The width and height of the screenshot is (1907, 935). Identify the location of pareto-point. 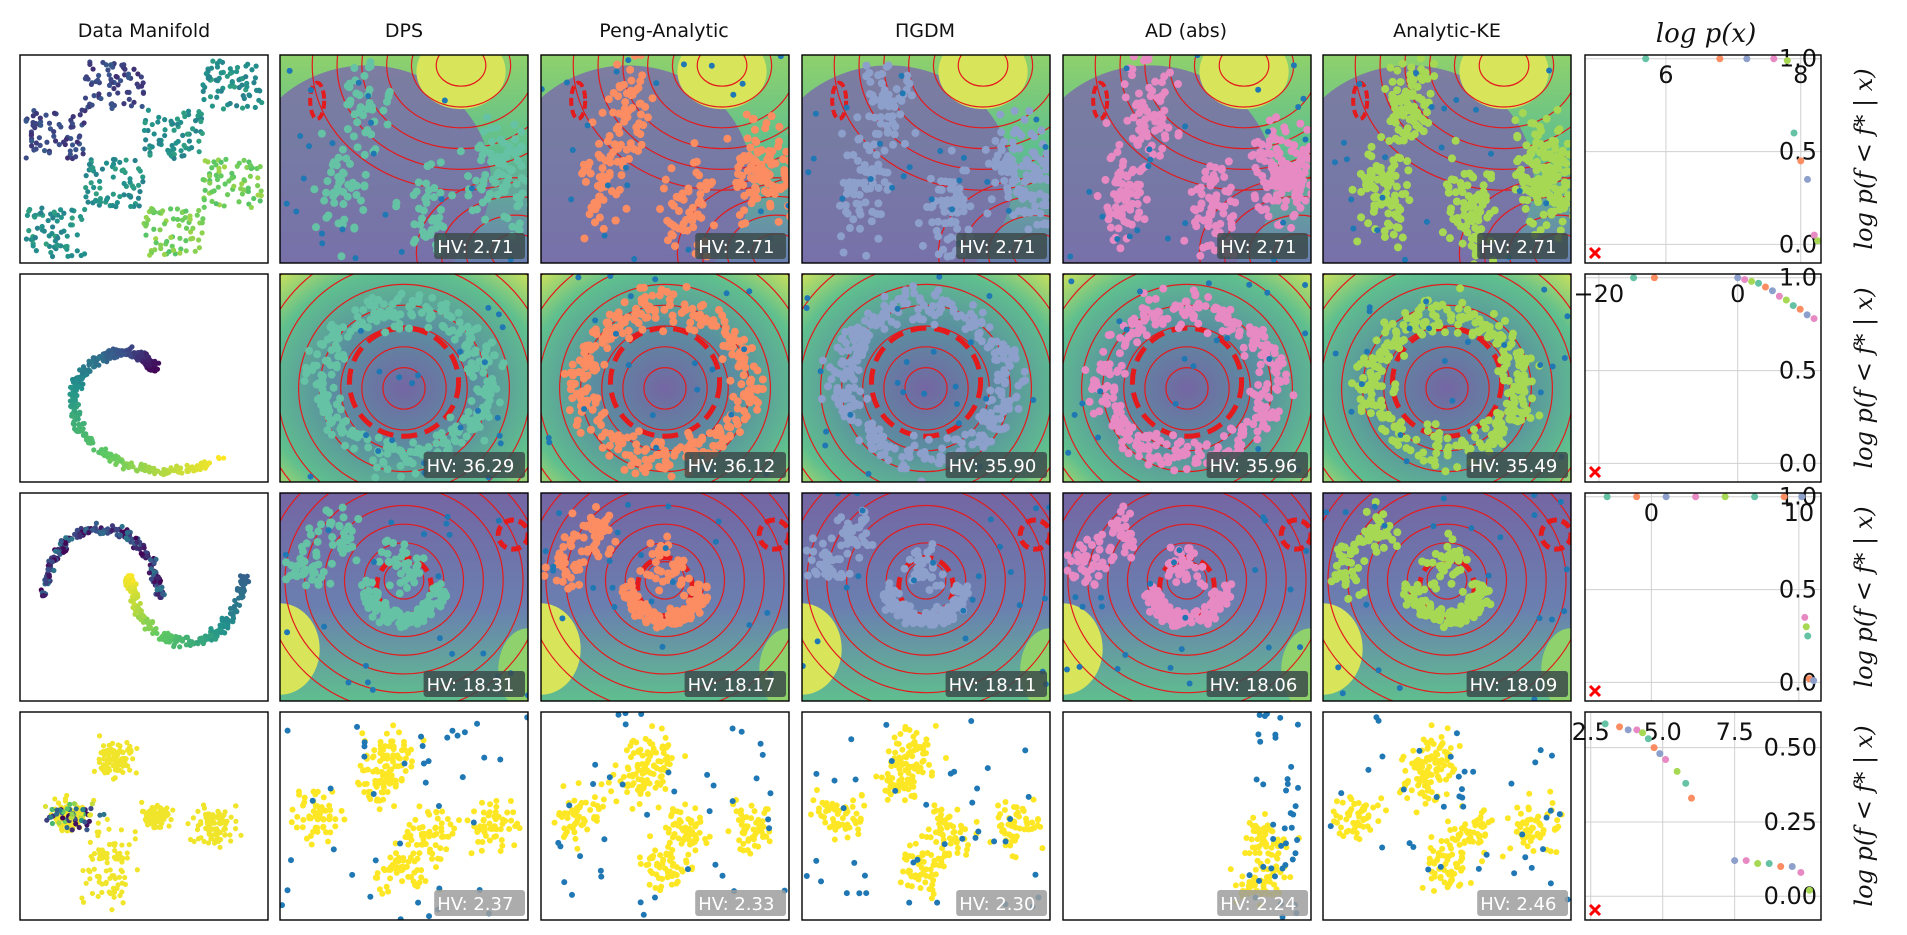
(1818, 241).